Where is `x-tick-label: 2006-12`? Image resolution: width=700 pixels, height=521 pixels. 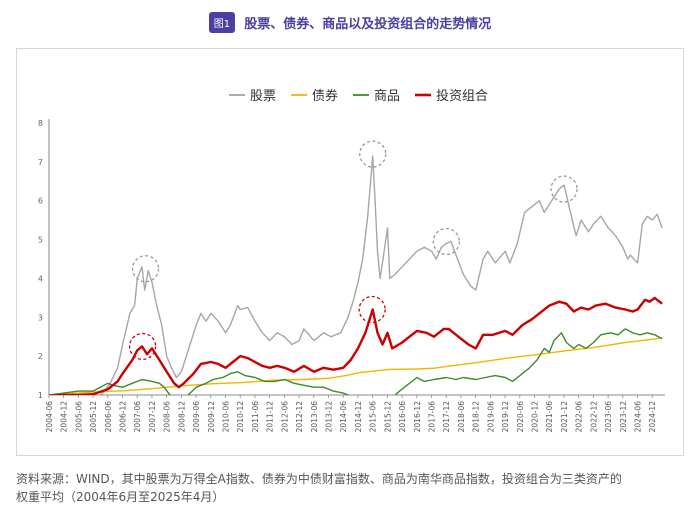
x-tick-label: 2006-12 is located at coordinates (122, 417).